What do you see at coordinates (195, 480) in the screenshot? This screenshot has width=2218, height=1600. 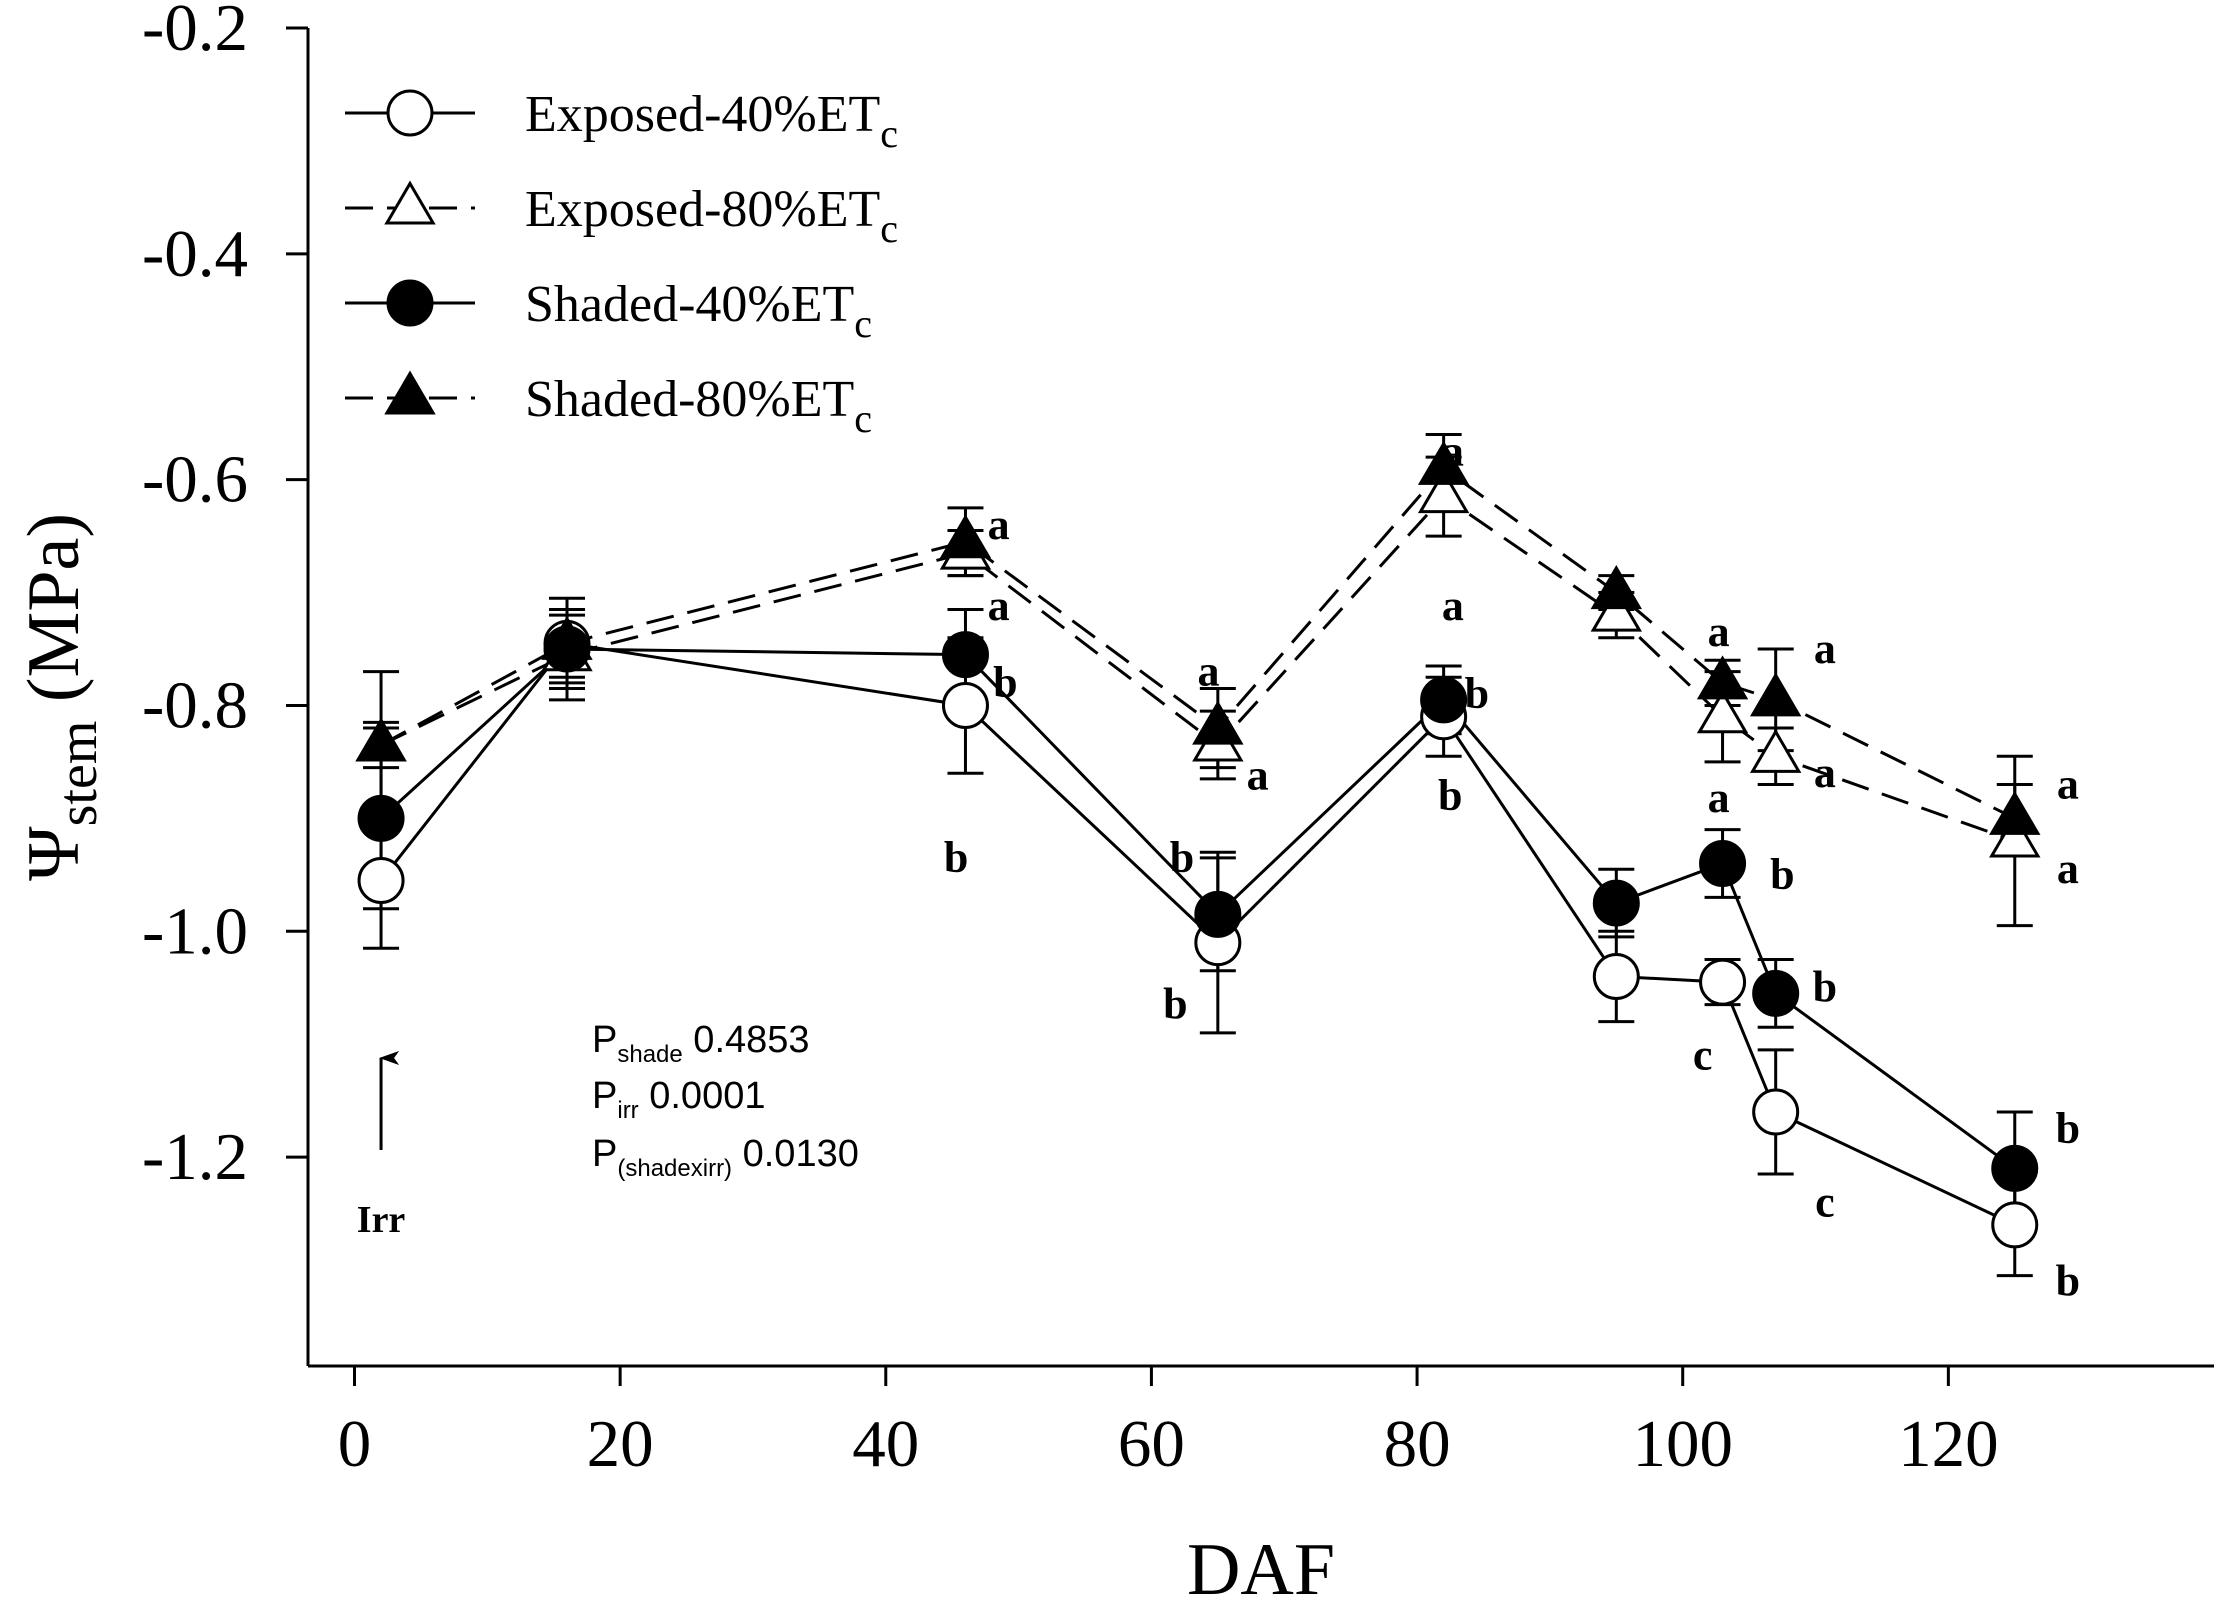 I see `y-tick-label: -0.6` at bounding box center [195, 480].